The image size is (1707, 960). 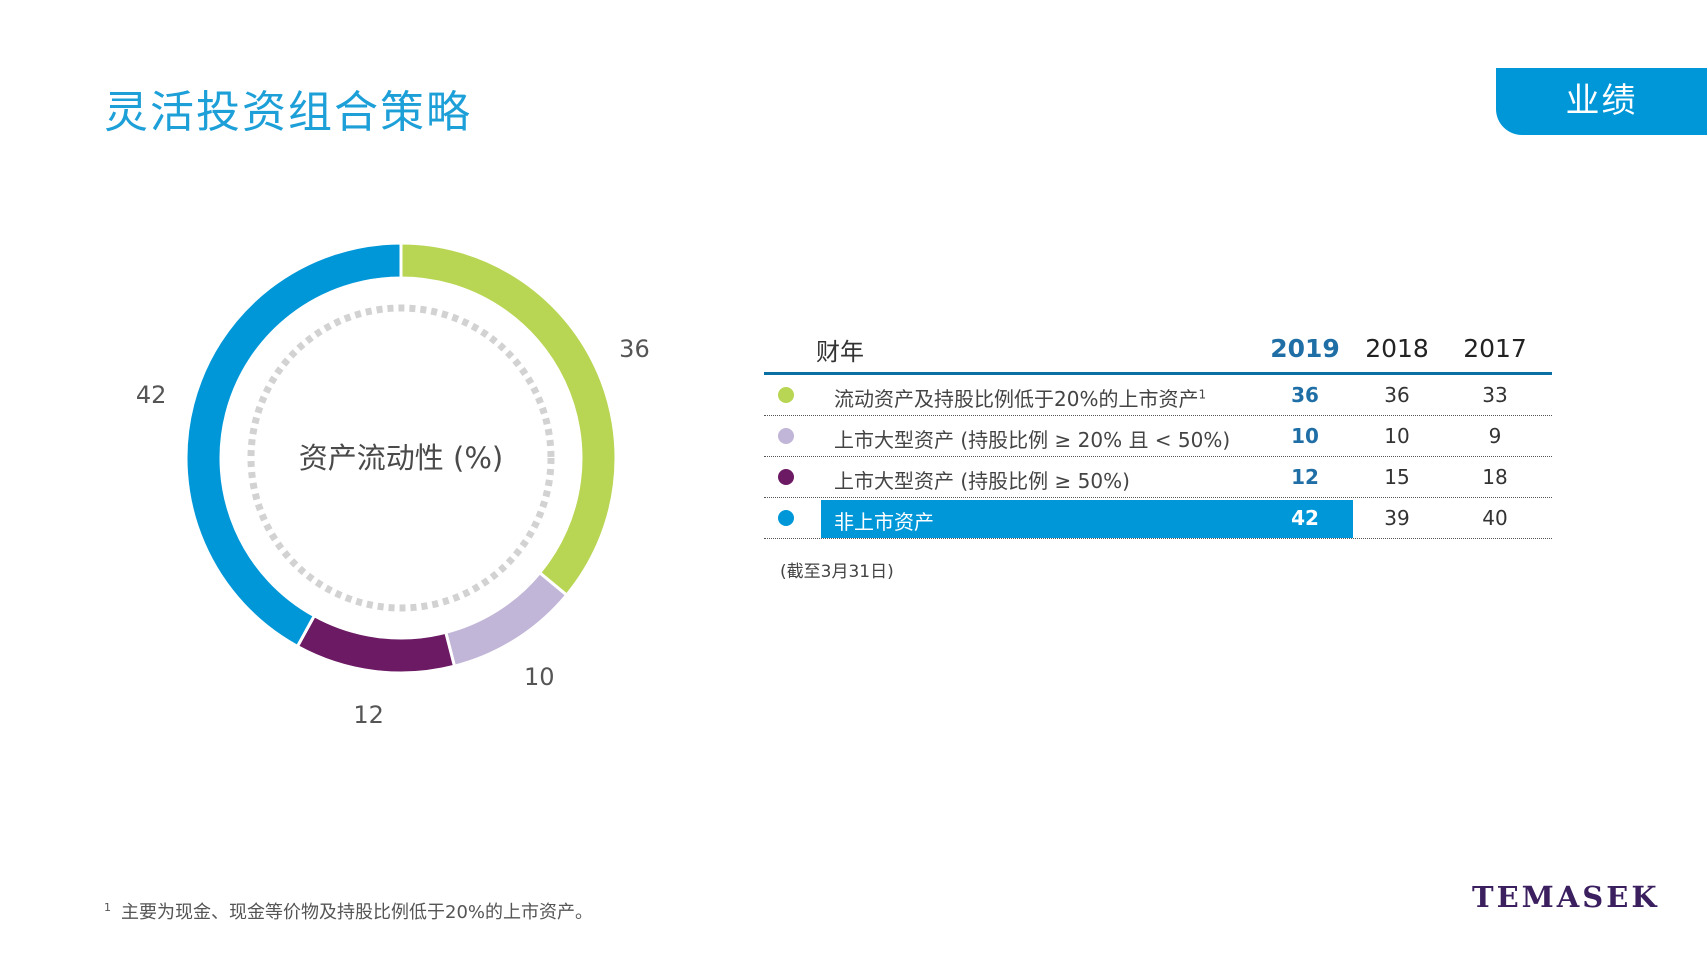 What do you see at coordinates (1158, 477) in the screenshot?
I see `table-row: 上市大型资产 (持股比例 ≥ 50%) 12 15 18` at bounding box center [1158, 477].